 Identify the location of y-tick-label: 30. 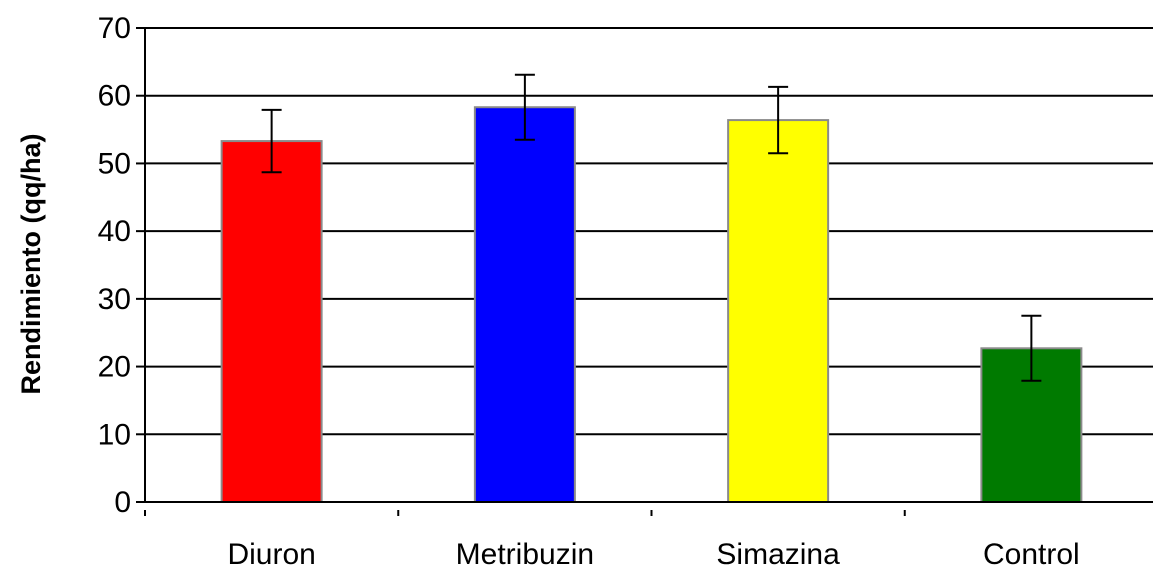
(114, 299).